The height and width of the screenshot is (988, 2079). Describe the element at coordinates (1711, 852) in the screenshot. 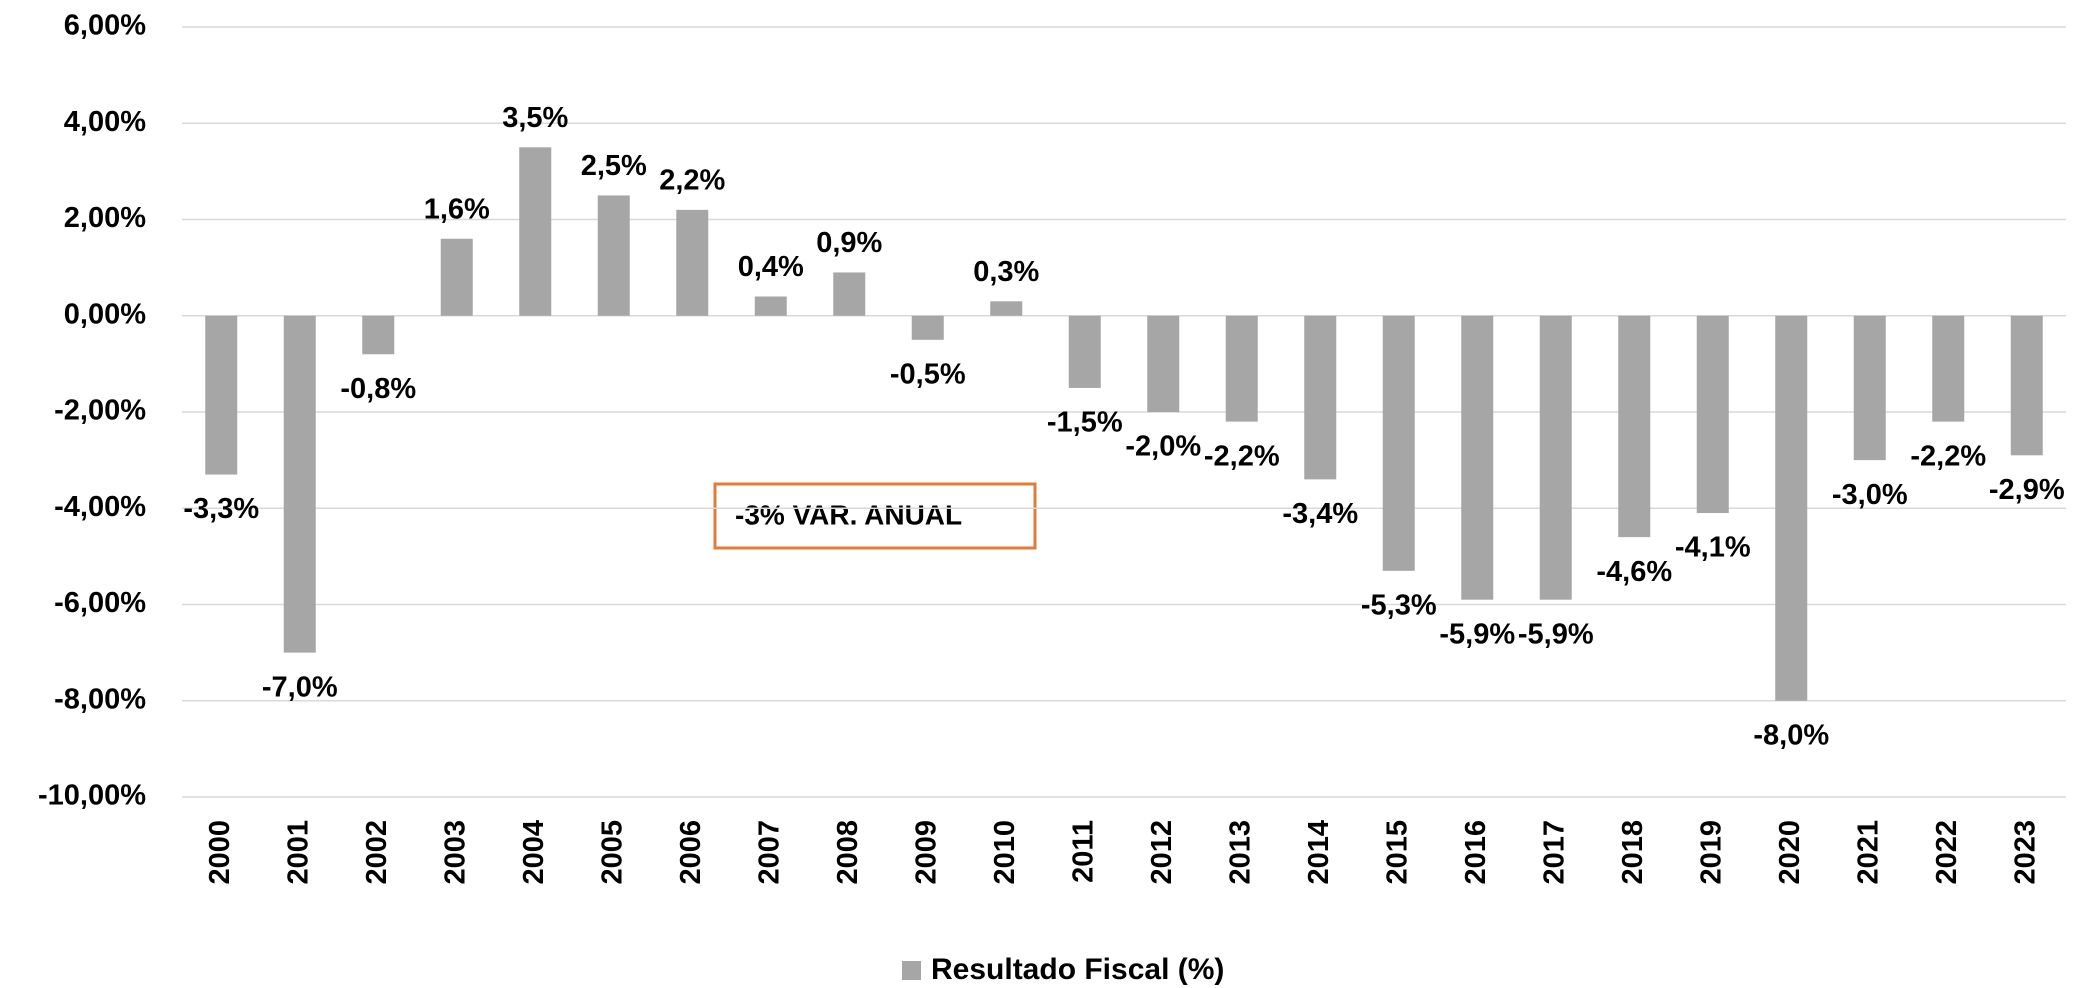

I see `x-tick-label: 2019` at that location.